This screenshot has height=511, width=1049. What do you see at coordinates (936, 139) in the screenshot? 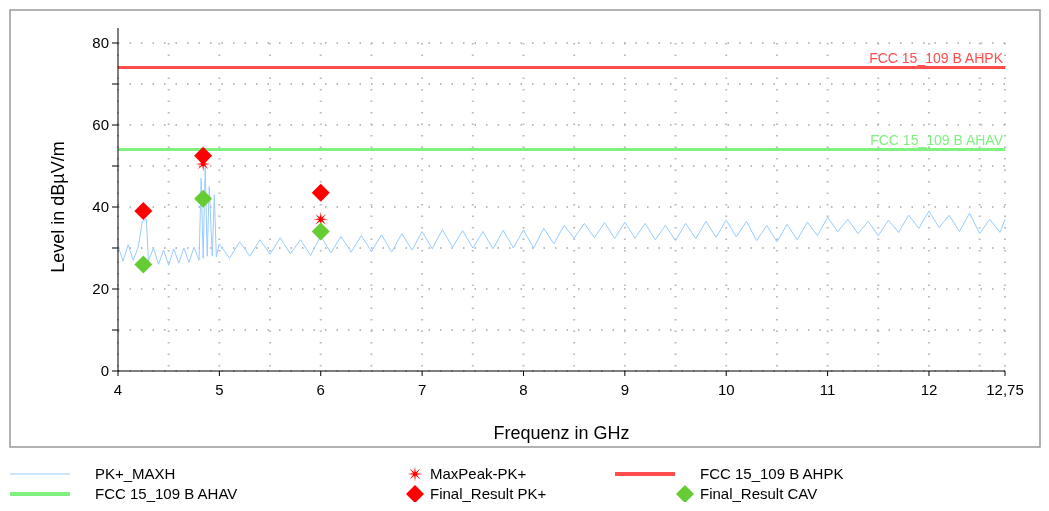
I see `text: FCC 15_109 B AHAV` at bounding box center [936, 139].